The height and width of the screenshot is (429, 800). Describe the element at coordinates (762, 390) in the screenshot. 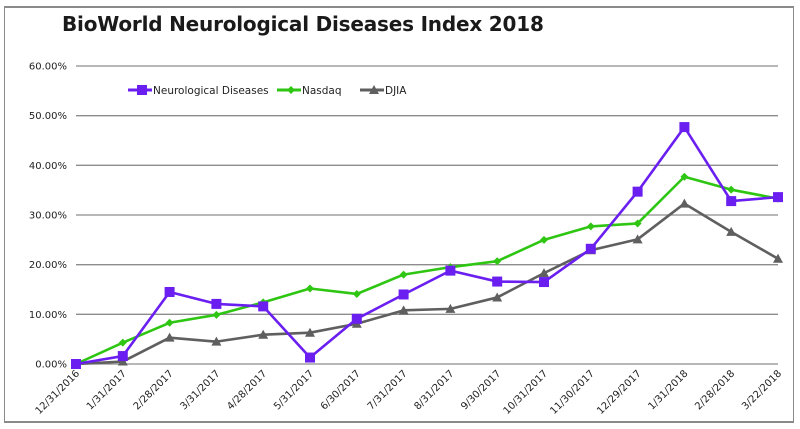

I see `x-tick-label: 3/22/2018` at that location.